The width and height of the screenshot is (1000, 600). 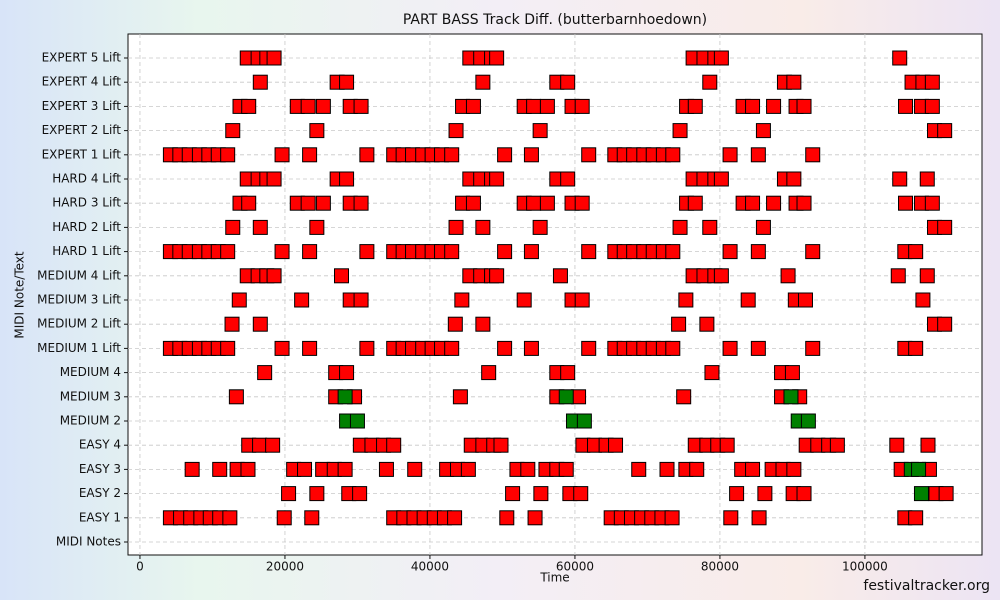 I want to click on y-tick-label: EXPERT 5 Lift, so click(x=82, y=58).